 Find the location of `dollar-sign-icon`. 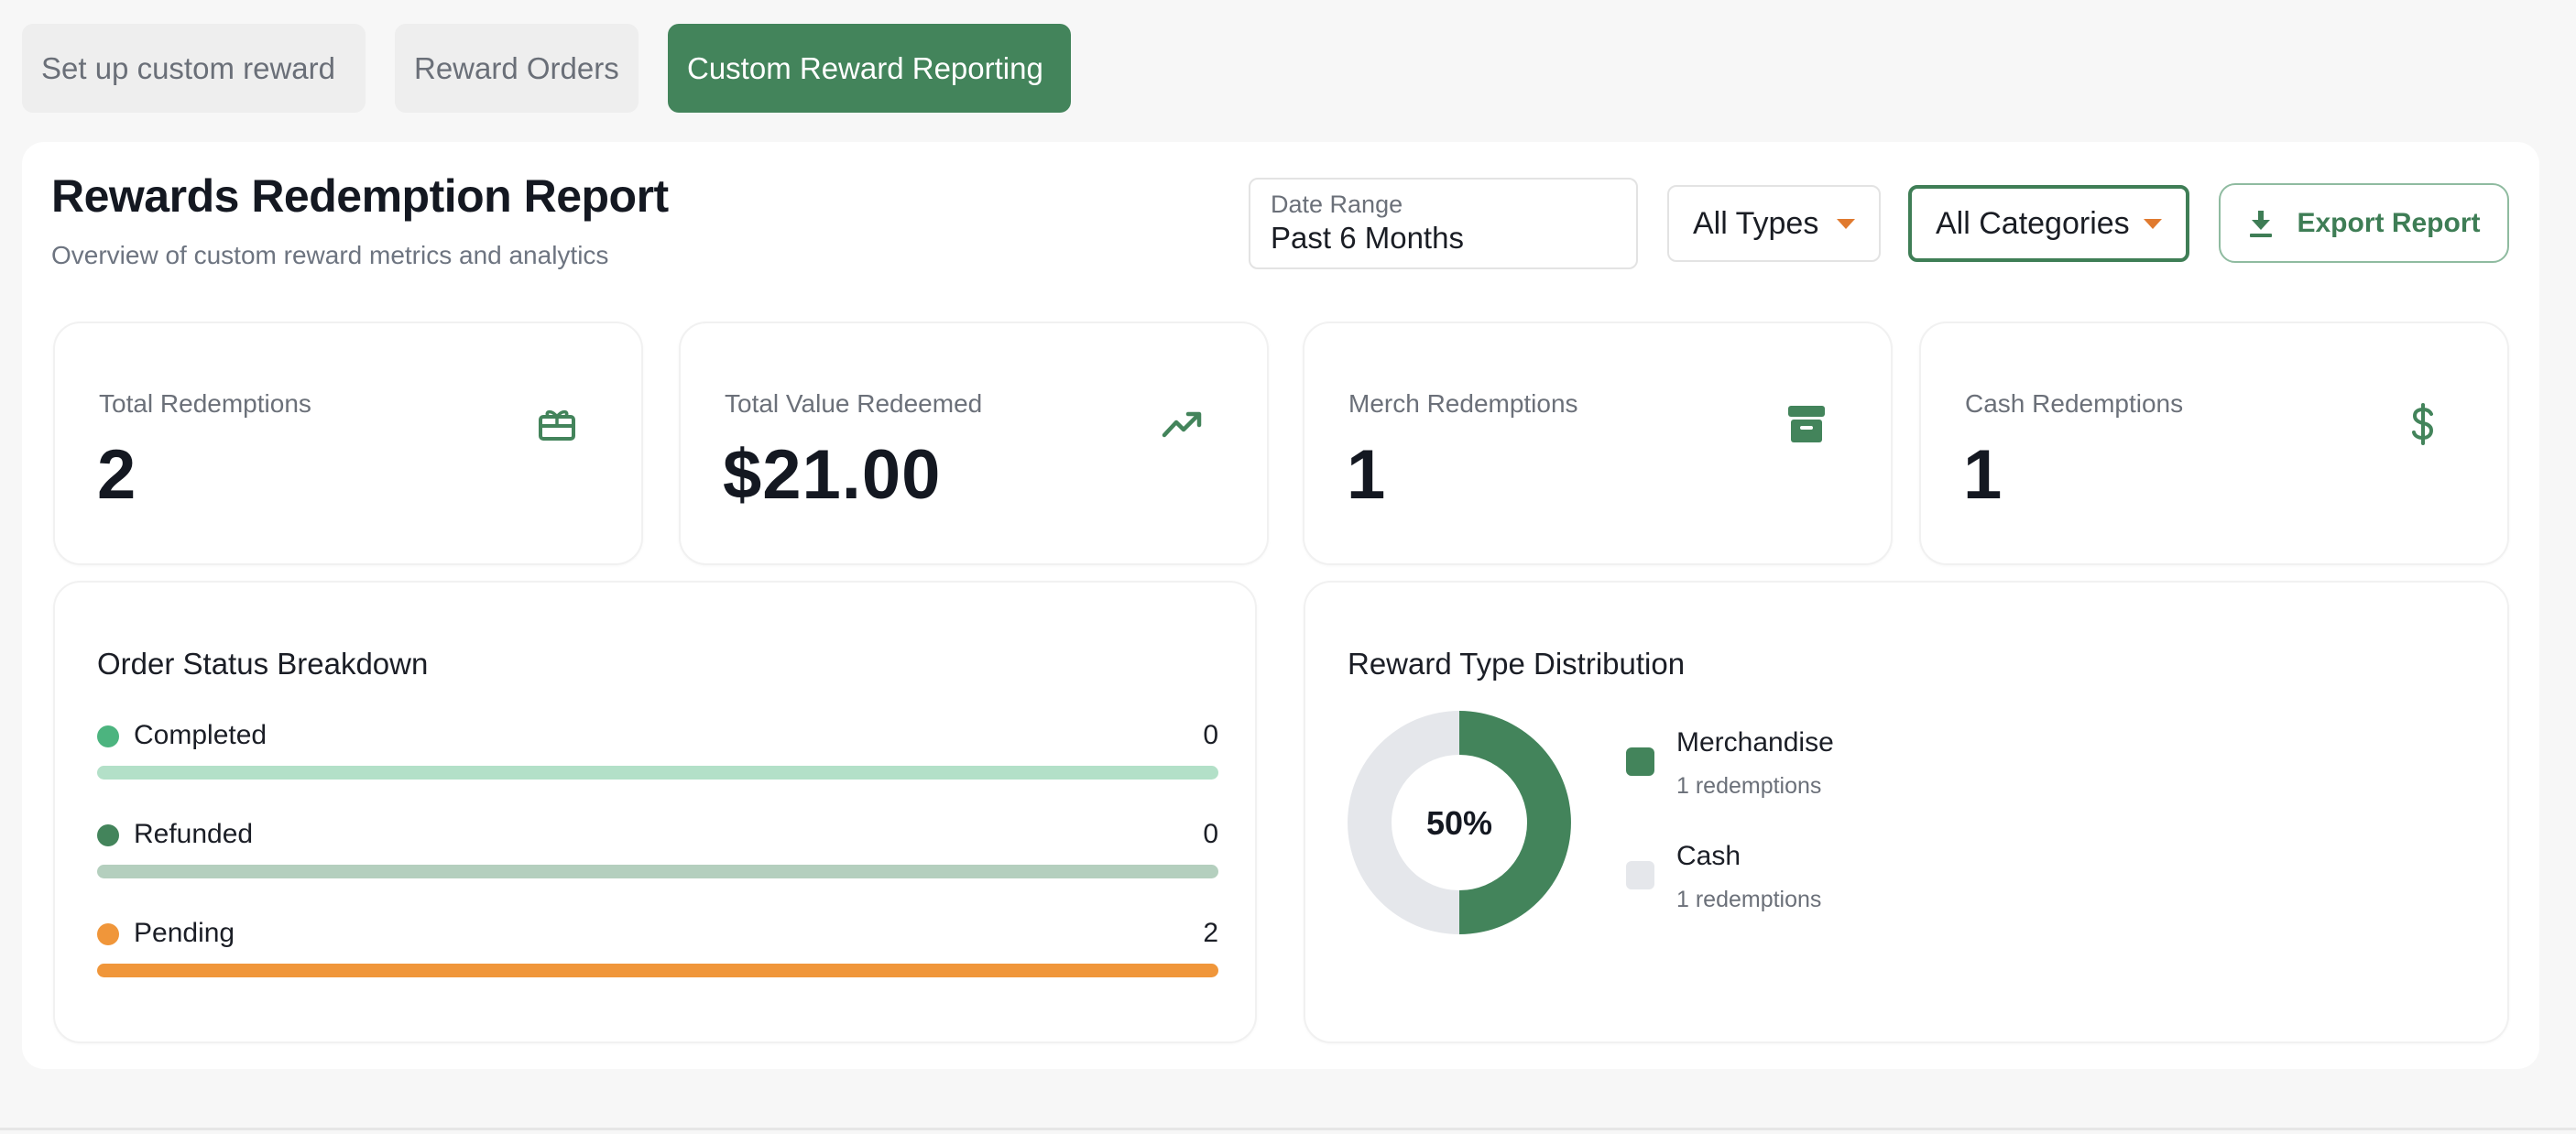

dollar-sign-icon is located at coordinates (2423, 424).